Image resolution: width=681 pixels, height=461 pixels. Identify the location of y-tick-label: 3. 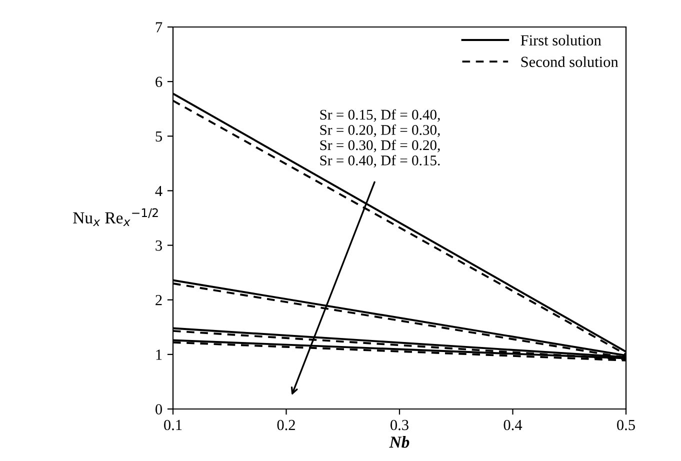
(159, 245).